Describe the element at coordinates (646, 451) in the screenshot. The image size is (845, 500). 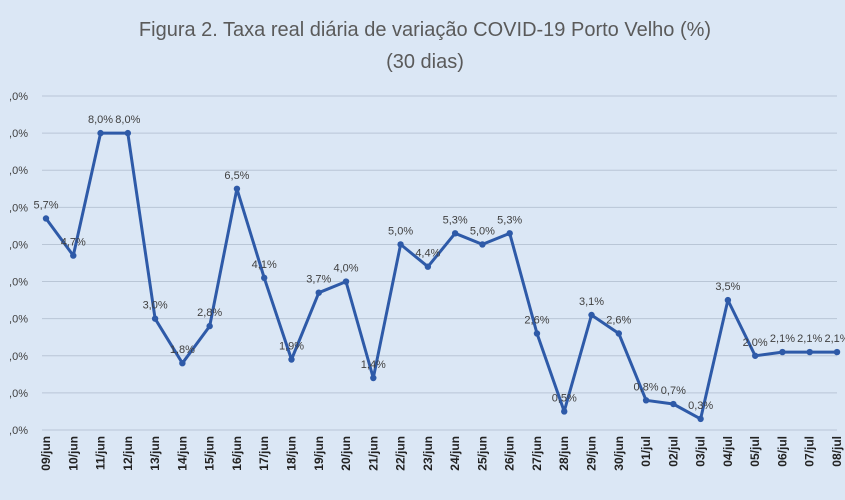
I see `x-tick-label: 01/jul` at that location.